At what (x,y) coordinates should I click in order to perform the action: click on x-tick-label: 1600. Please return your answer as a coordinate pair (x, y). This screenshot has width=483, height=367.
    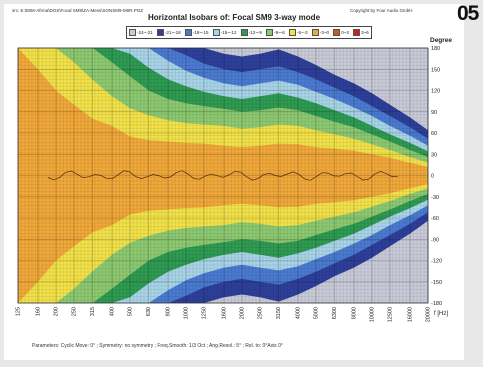
    Looking at the image, I should click on (224, 313).